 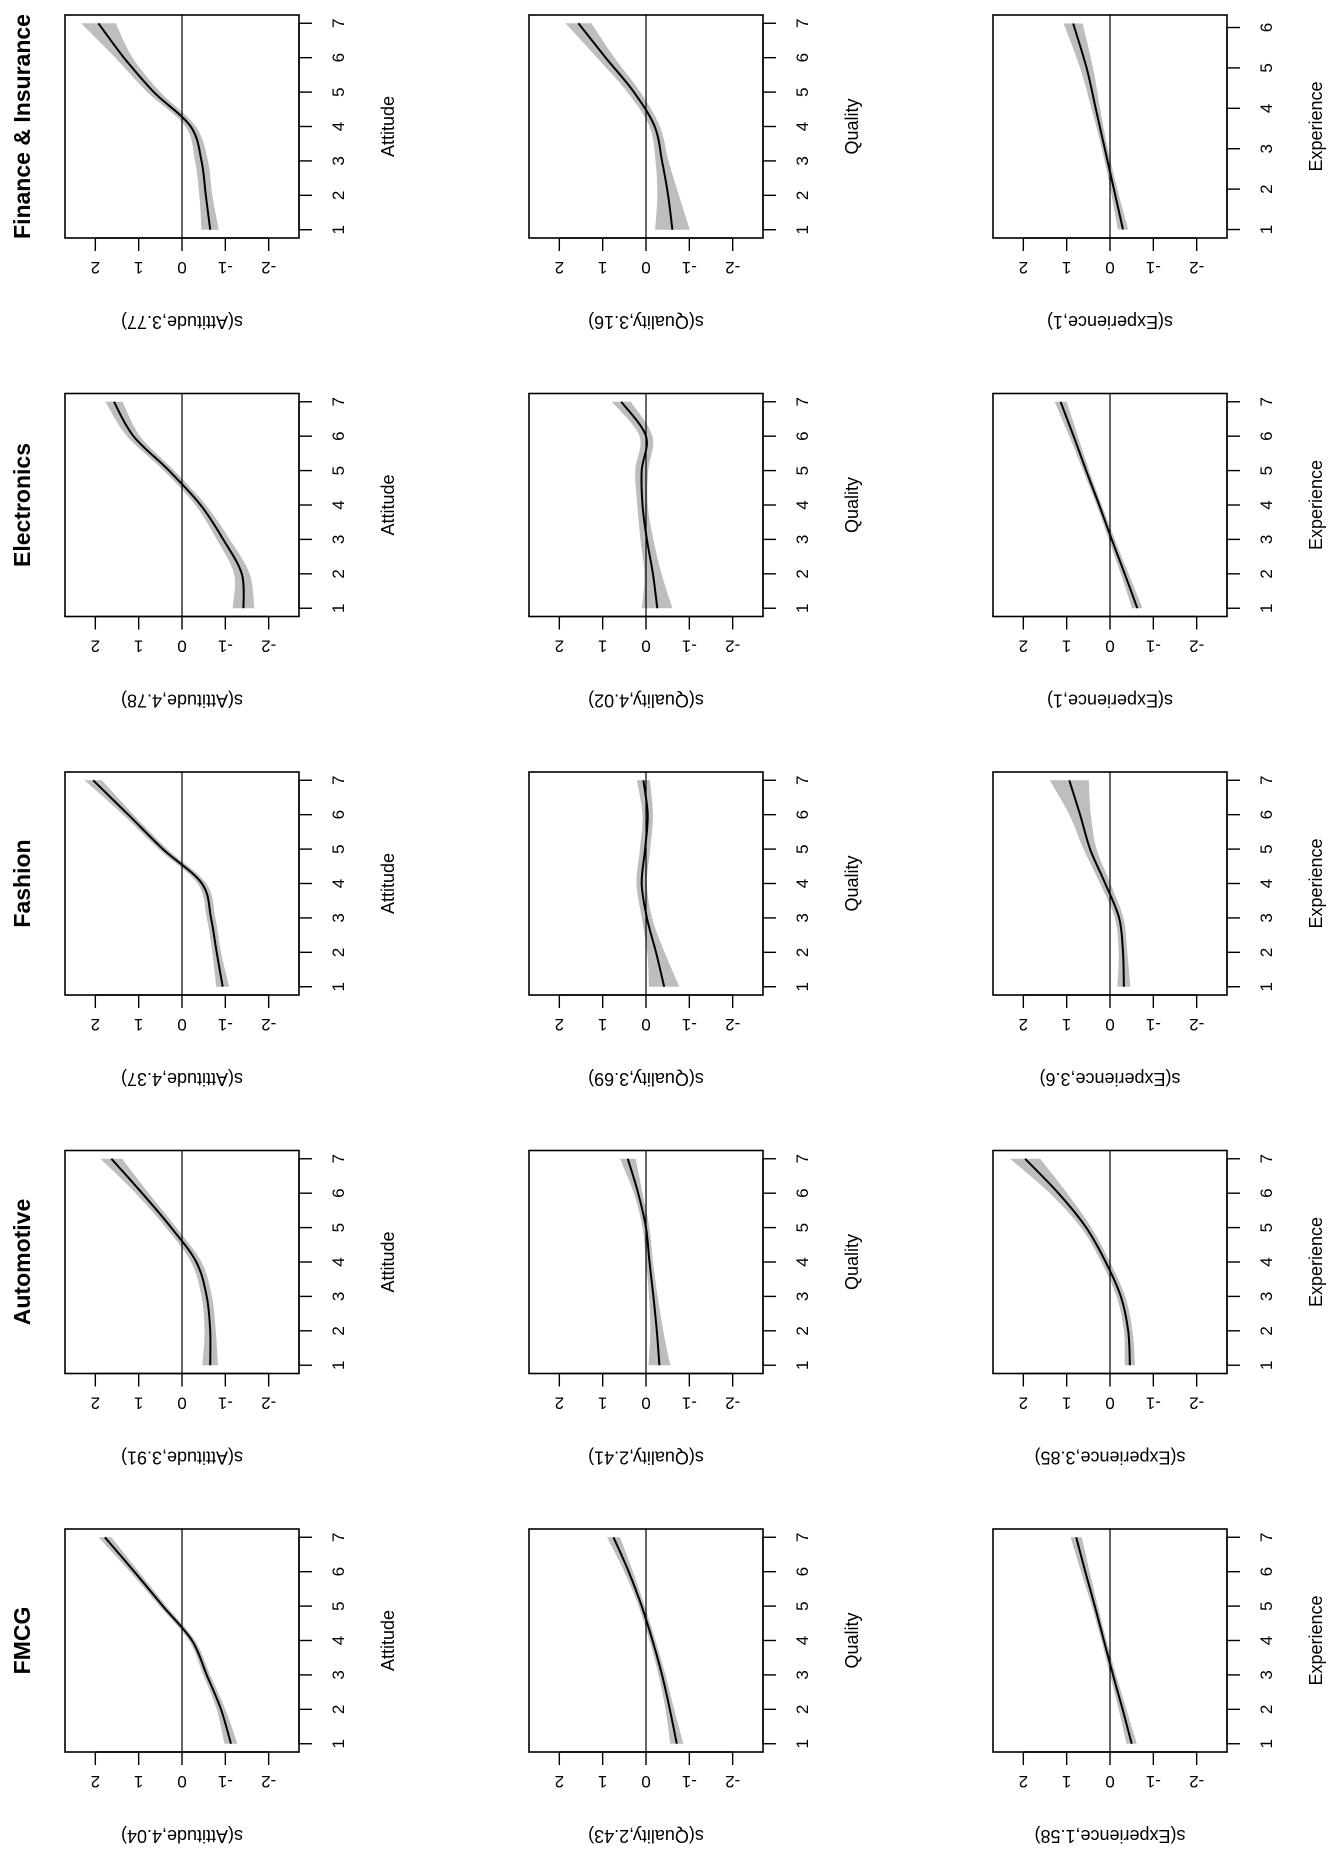 I want to click on panel-electronics-quality: 1 2 3 4 5 6 7 Quality -2 -1 0 1 2 s(Quality,4.02), so click(x=695, y=551).